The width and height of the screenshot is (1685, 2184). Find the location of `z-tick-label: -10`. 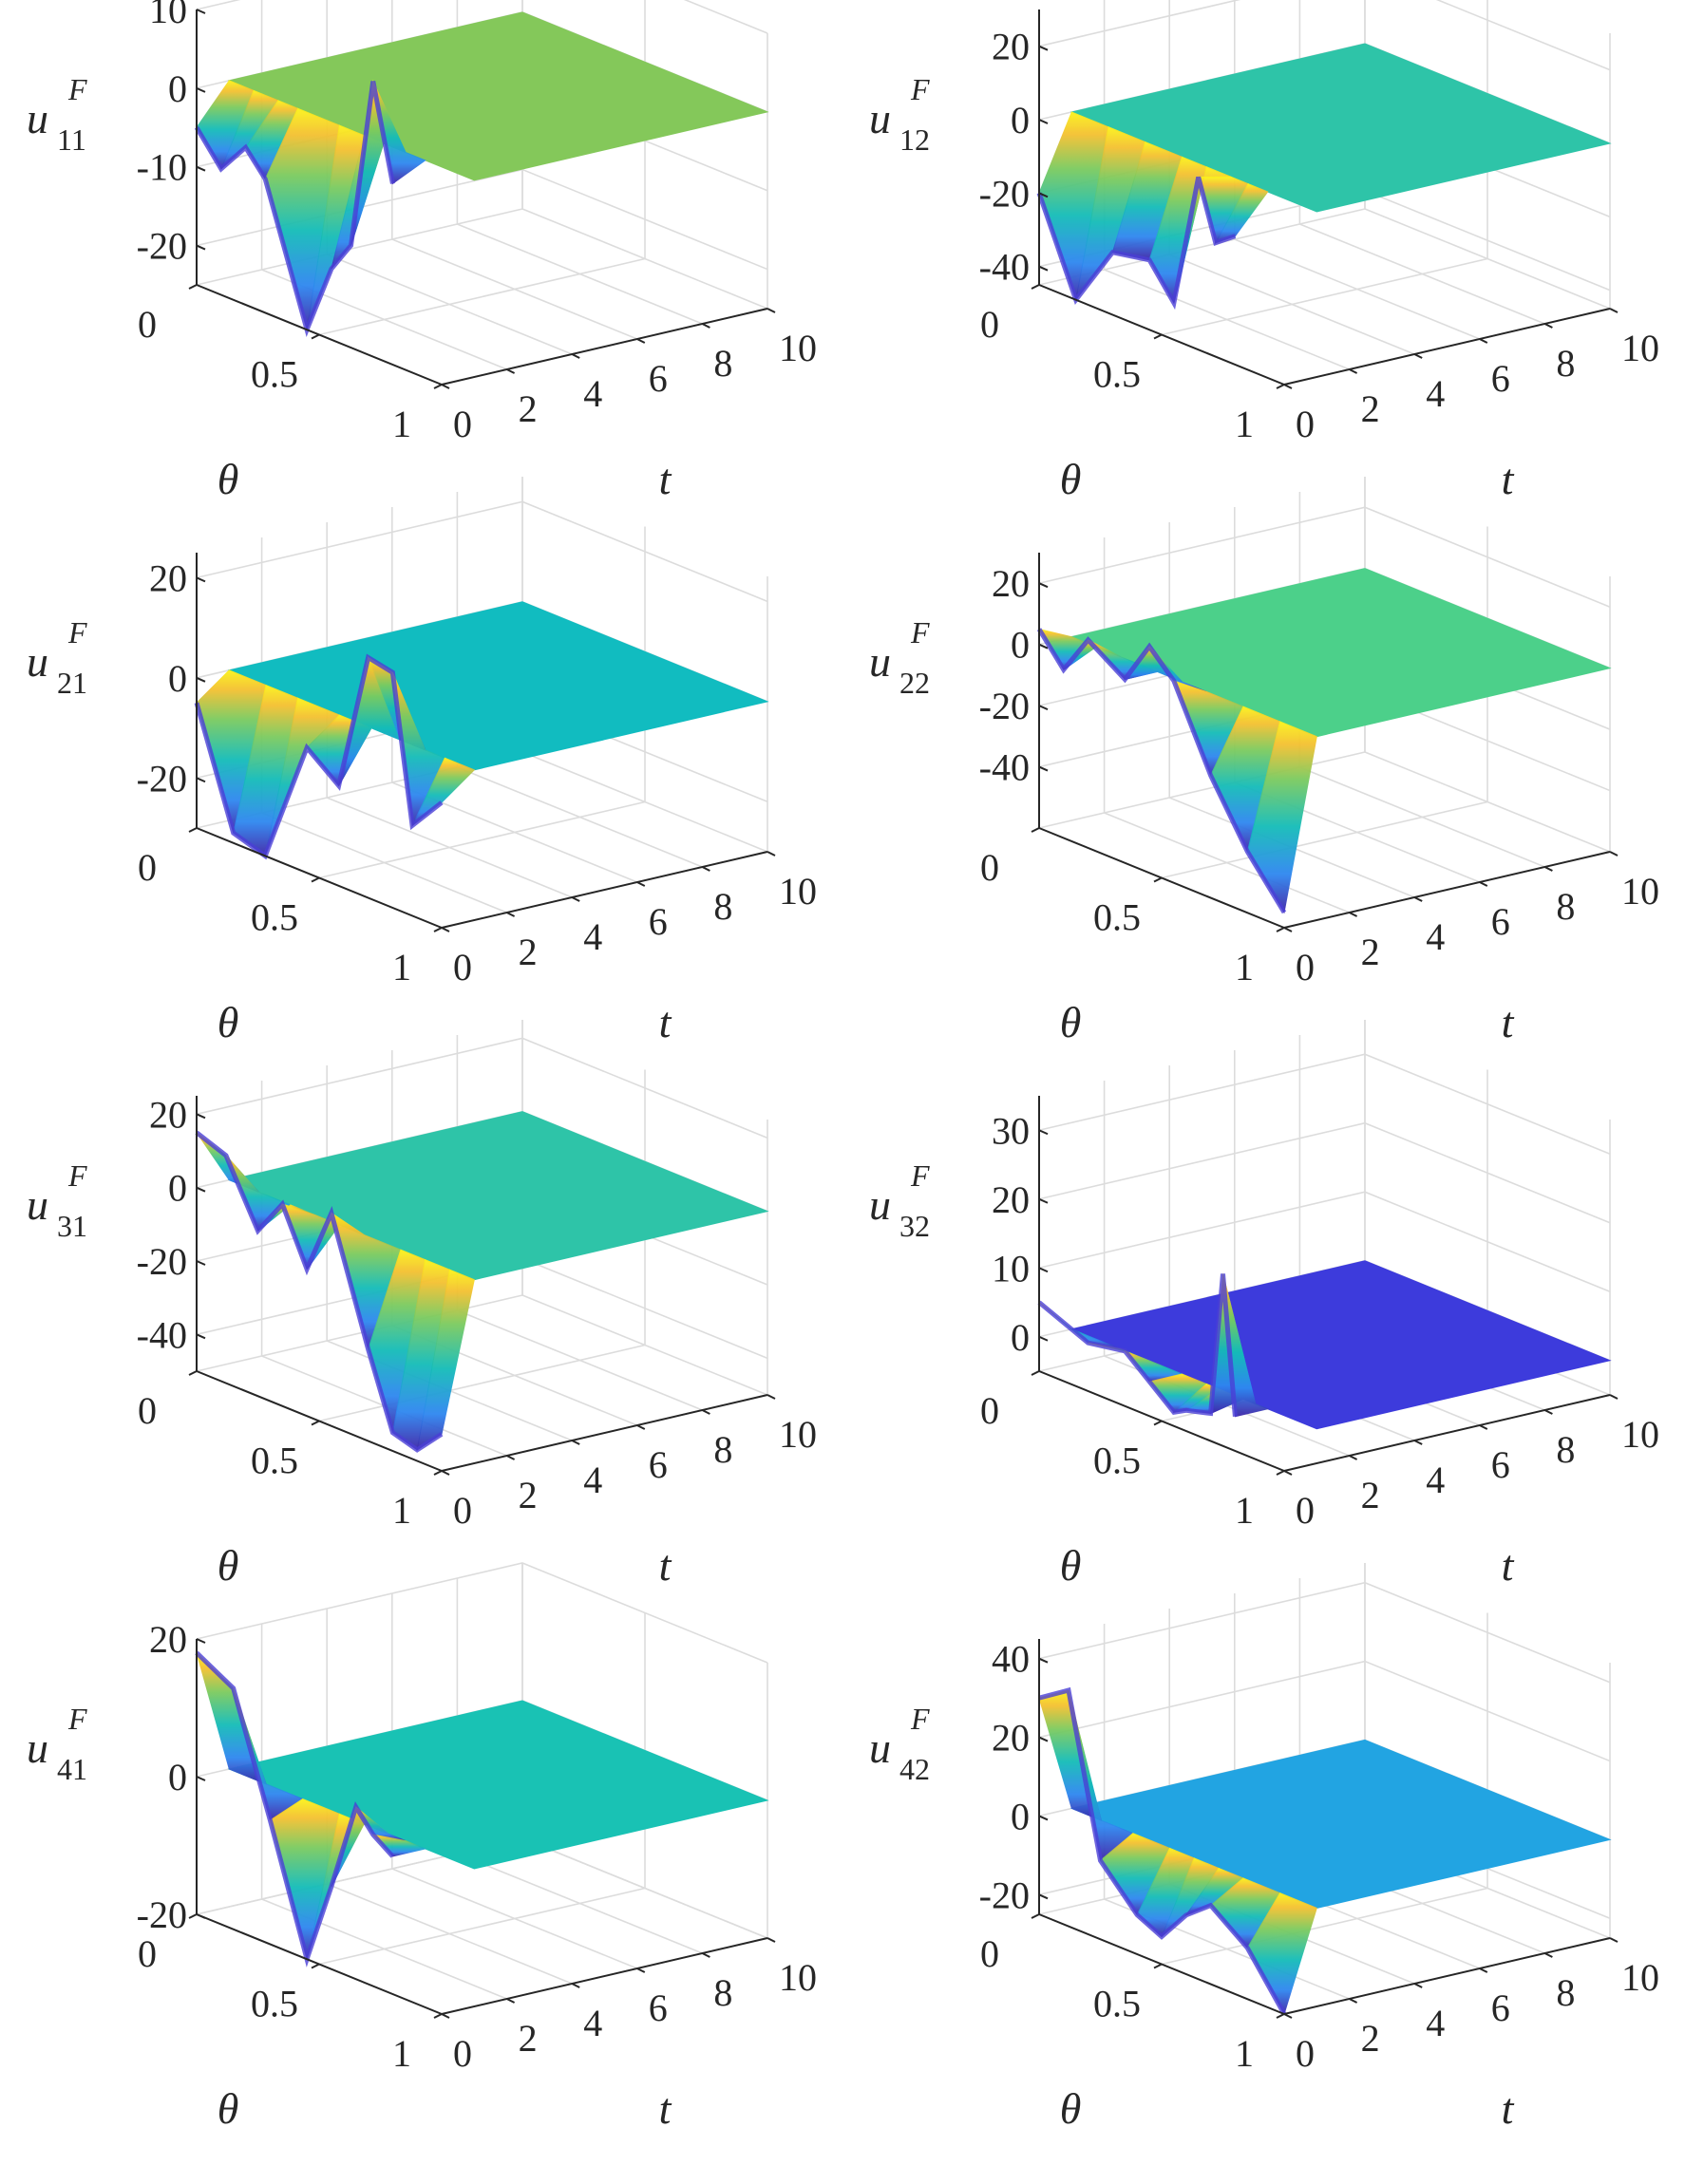

z-tick-label: -10 is located at coordinates (162, 167).